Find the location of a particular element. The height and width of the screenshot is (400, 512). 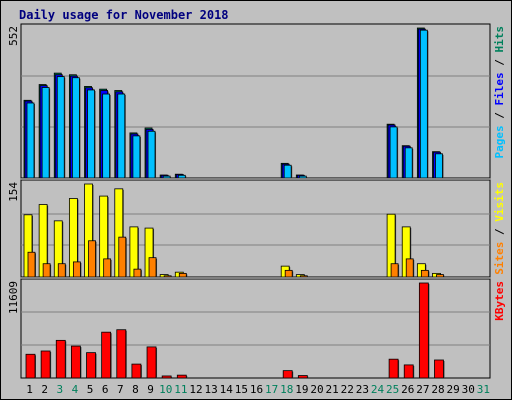

x-tick-label: 16 is located at coordinates (256, 389).